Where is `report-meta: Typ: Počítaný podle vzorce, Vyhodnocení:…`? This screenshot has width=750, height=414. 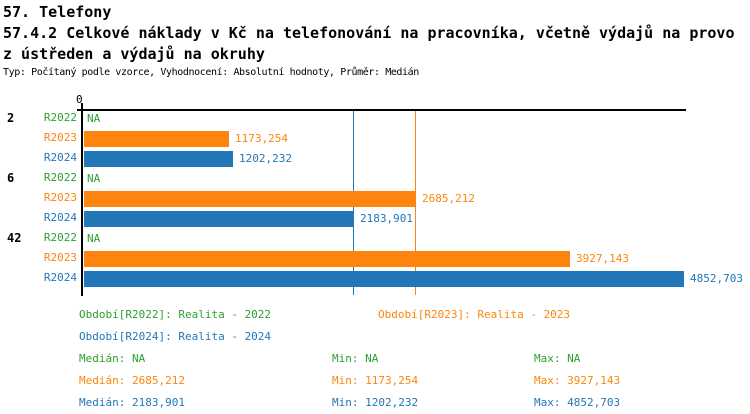
report-meta: Typ: Počítaný podle vzorce, Vyhodnocení:… is located at coordinates (211, 72).